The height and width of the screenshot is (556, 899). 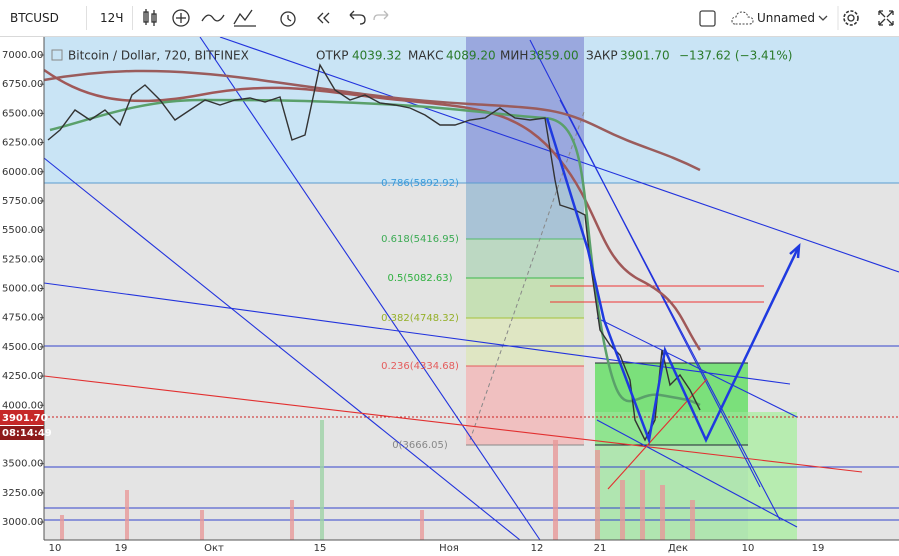 What do you see at coordinates (735, 56) in the screenshot?
I see `legend-change: −137.62 (−3.41%)` at bounding box center [735, 56].